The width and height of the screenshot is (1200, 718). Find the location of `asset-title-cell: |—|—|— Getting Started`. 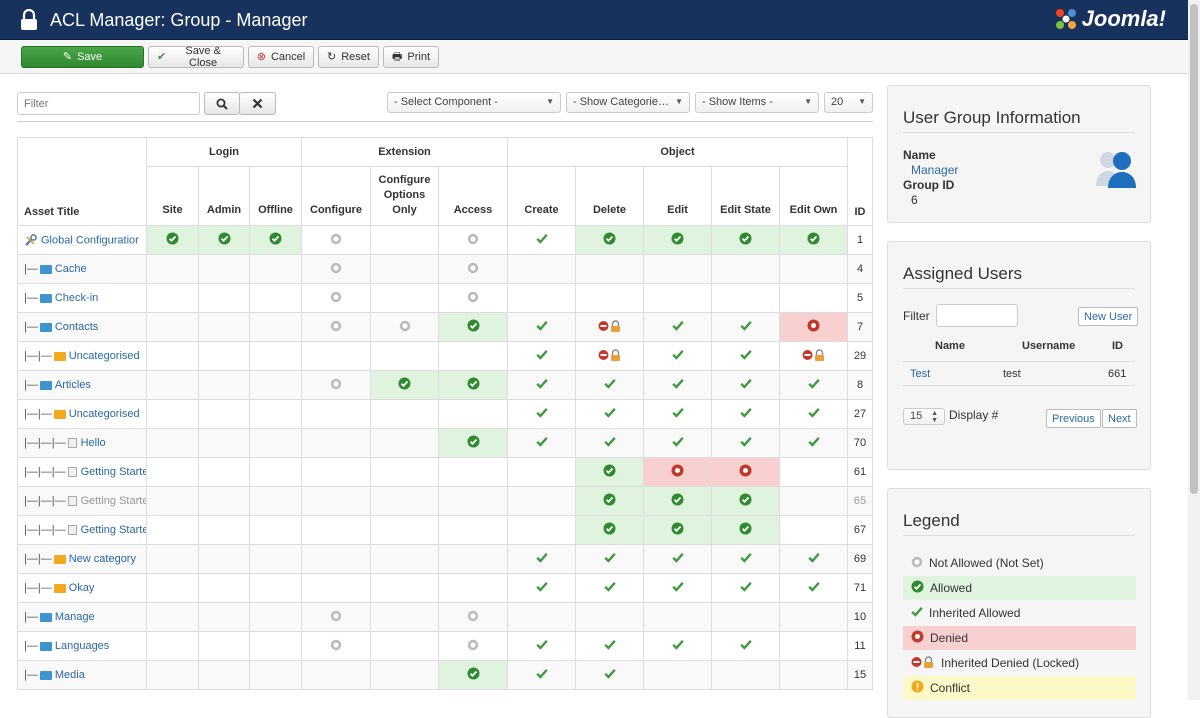

asset-title-cell: |—|—|— Getting Started is located at coordinates (82, 472).